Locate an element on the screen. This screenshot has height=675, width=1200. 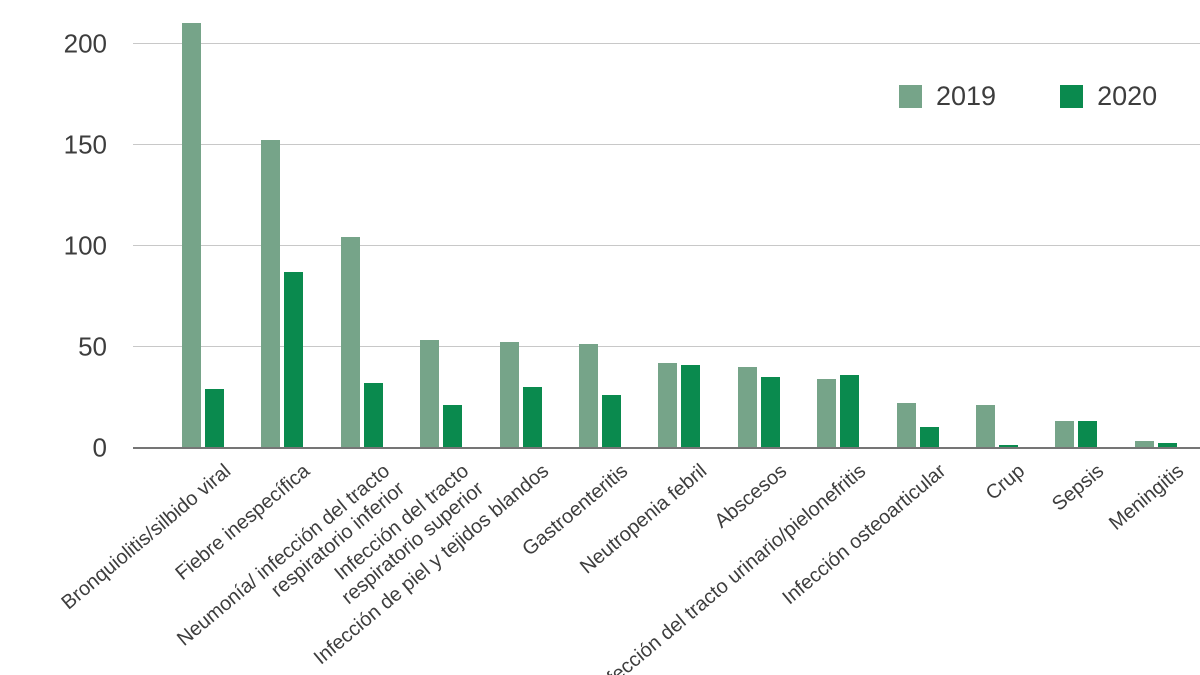
legend-swatch-2020 is located at coordinates (1072, 96).